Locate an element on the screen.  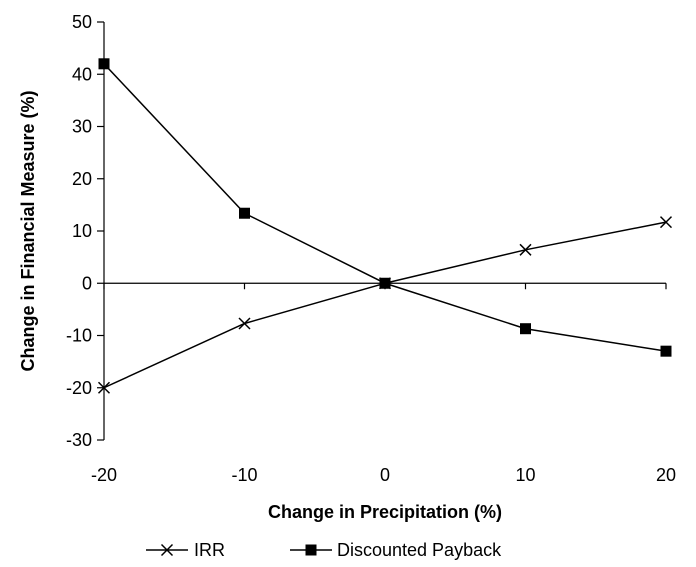
x-tick-label: -20 is located at coordinates (104, 475).